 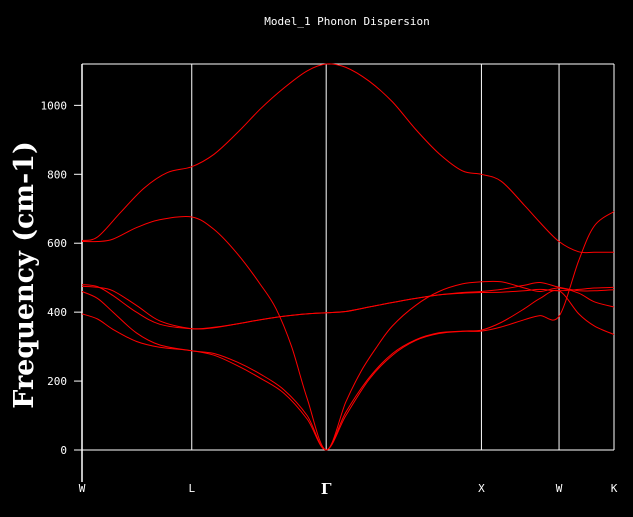 I want to click on y-tick-label: 0, so click(x=63, y=450).